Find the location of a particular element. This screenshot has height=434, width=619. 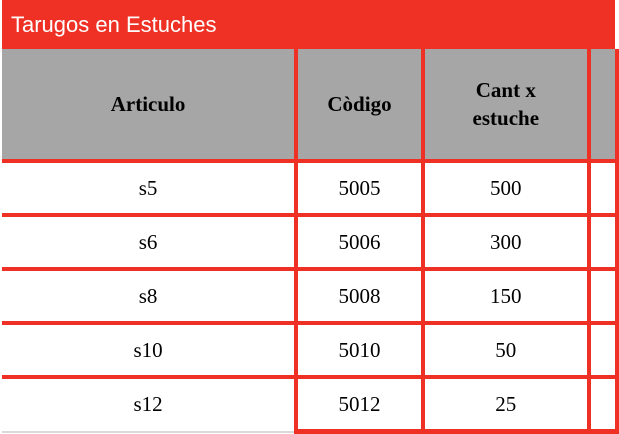

table-row: s12 5012 25 is located at coordinates (310, 404).